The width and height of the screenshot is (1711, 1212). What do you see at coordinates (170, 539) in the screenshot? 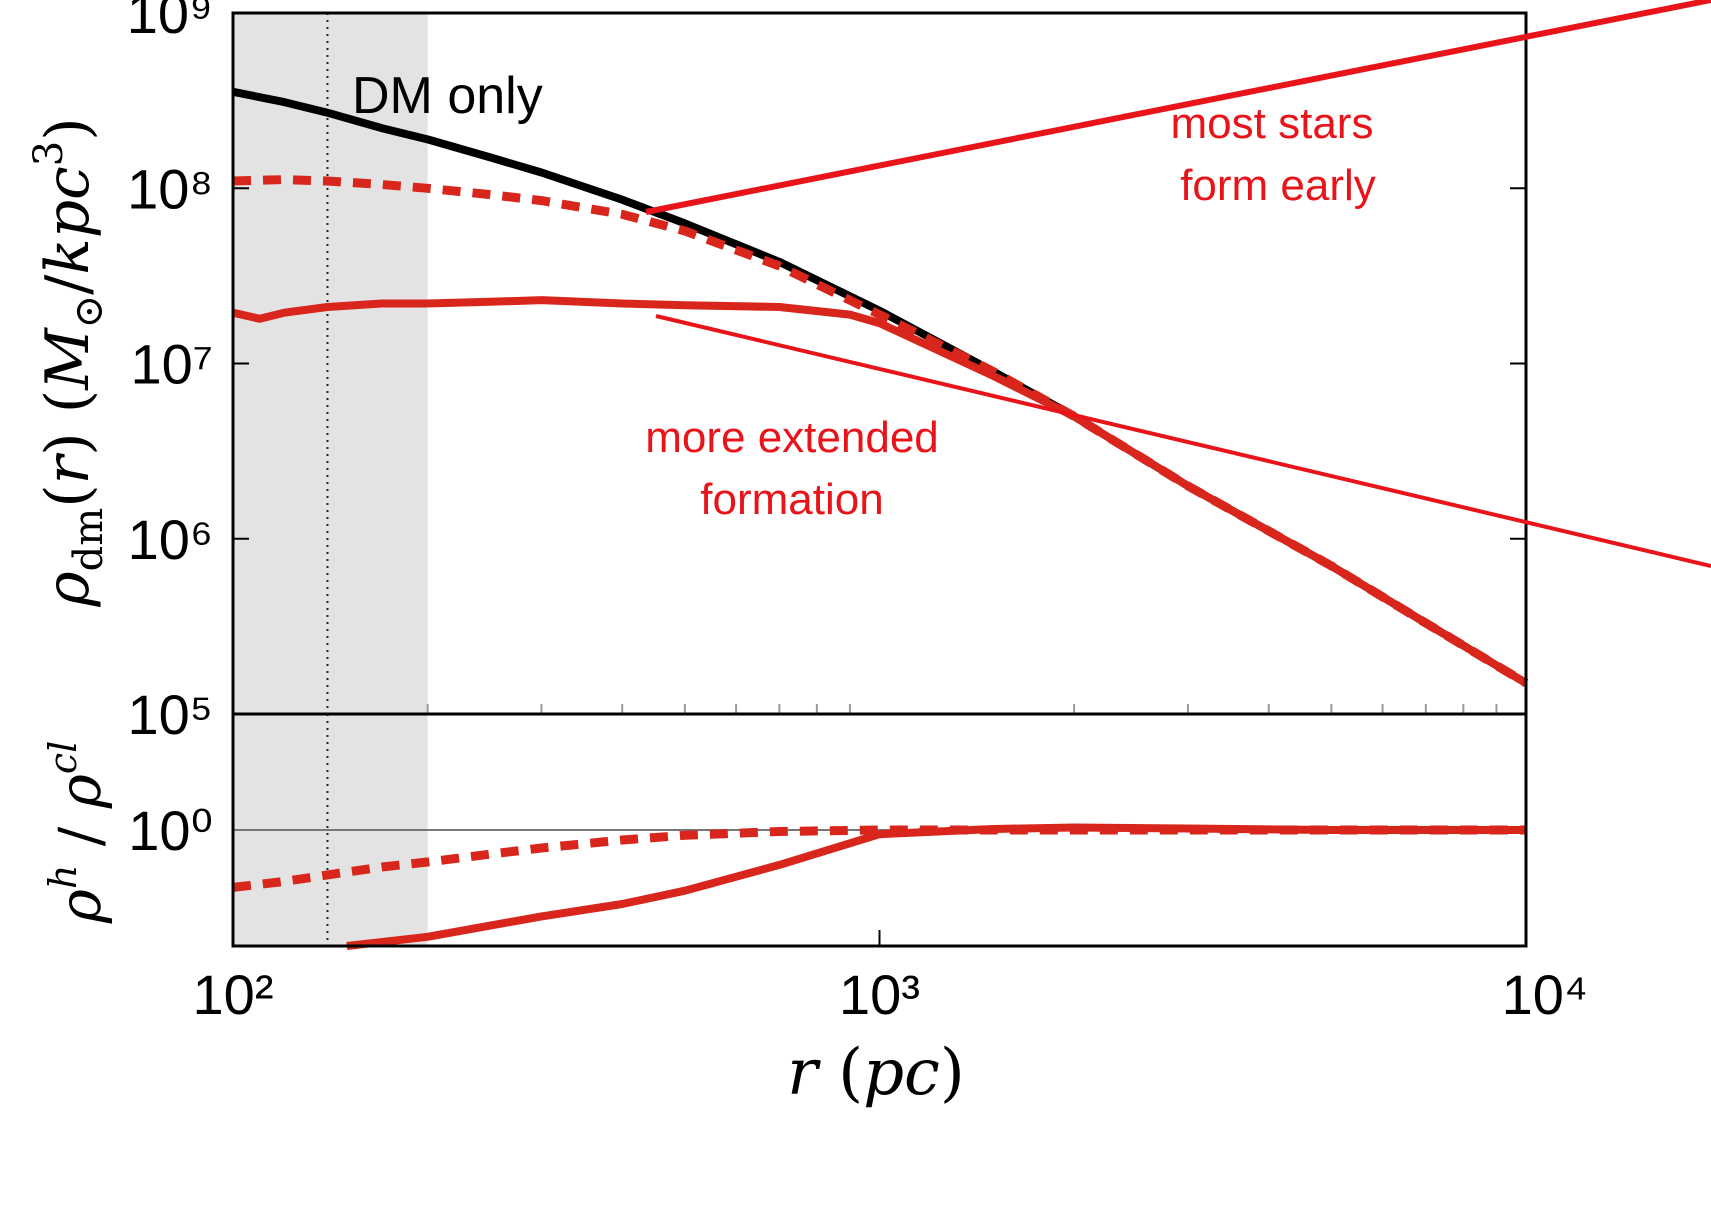
I see `top-y-tick-label: 10⁶` at bounding box center [170, 539].